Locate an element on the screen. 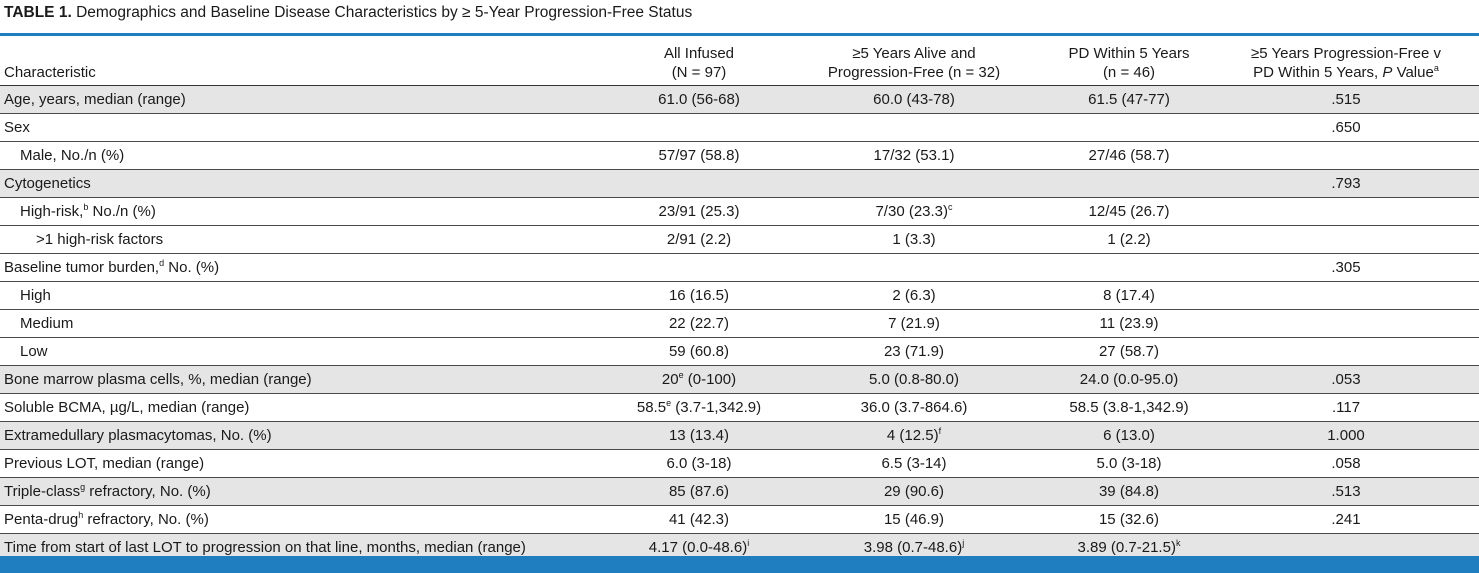 The height and width of the screenshot is (573, 1479). table-row: Cytogenetics .793 is located at coordinates (739, 183).